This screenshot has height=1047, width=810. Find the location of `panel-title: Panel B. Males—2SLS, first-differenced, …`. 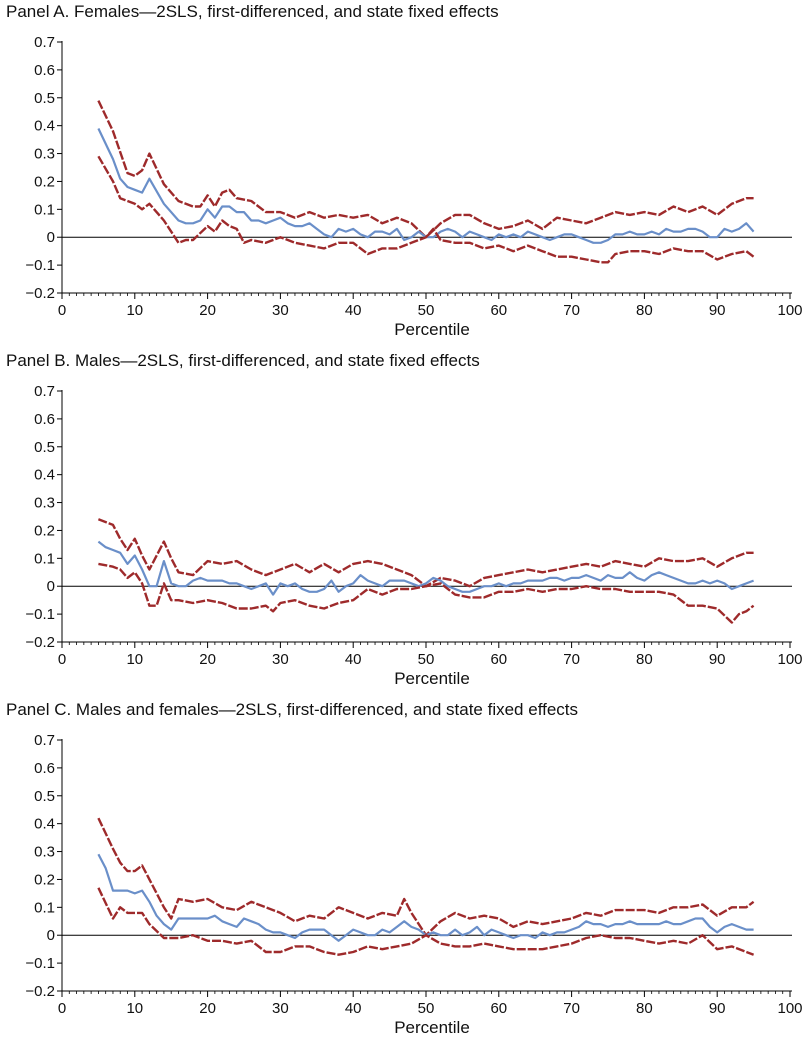

panel-title: Panel B. Males—2SLS, first-differenced, … is located at coordinates (243, 360).